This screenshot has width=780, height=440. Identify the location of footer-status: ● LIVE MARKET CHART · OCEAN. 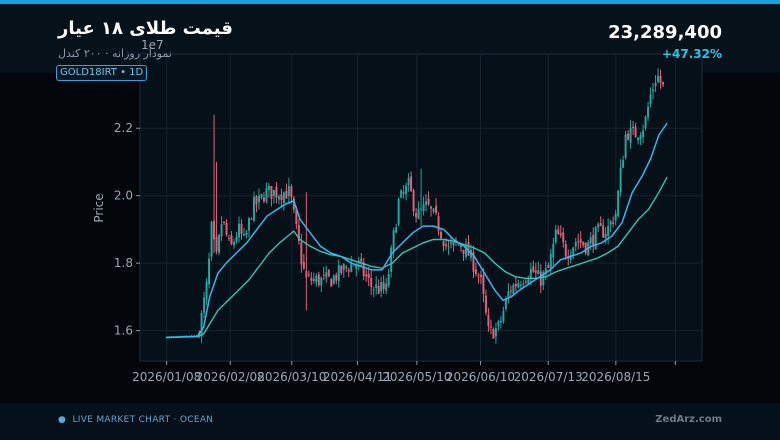
(135, 420).